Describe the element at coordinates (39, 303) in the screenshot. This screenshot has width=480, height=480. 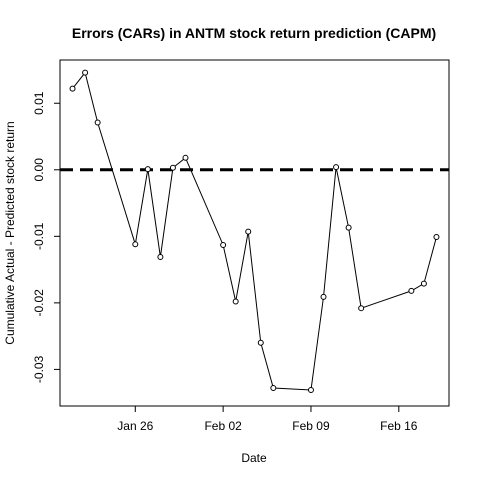
I see `y-tick-label: -0.02` at that location.